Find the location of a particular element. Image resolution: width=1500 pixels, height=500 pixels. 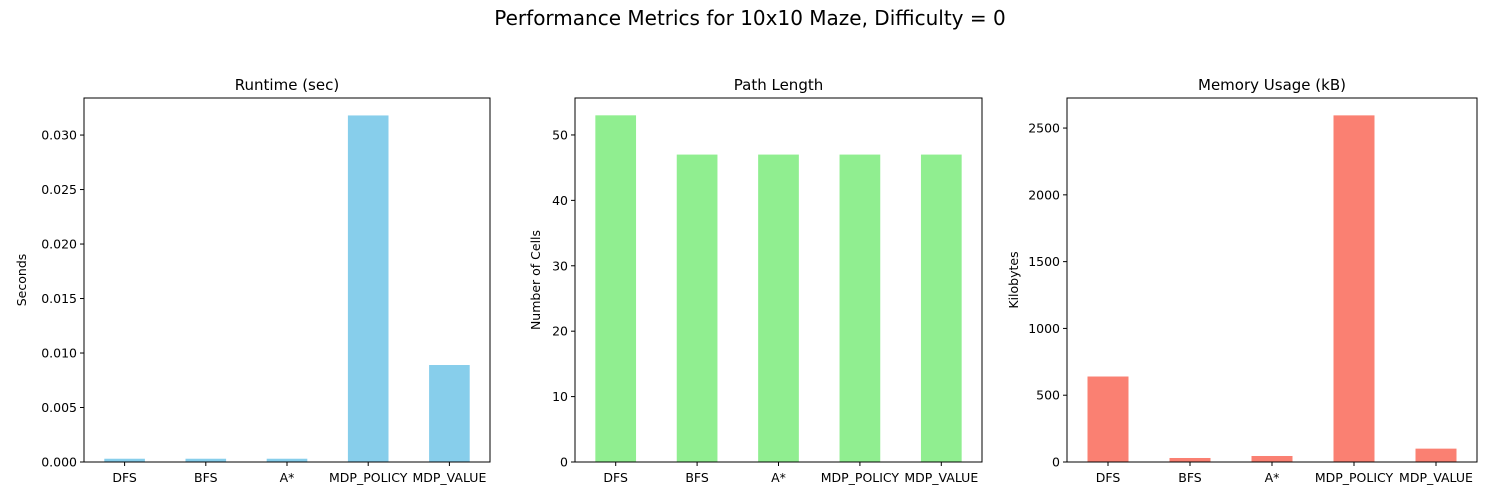

y-tick-label: 500 is located at coordinates (1048, 395).